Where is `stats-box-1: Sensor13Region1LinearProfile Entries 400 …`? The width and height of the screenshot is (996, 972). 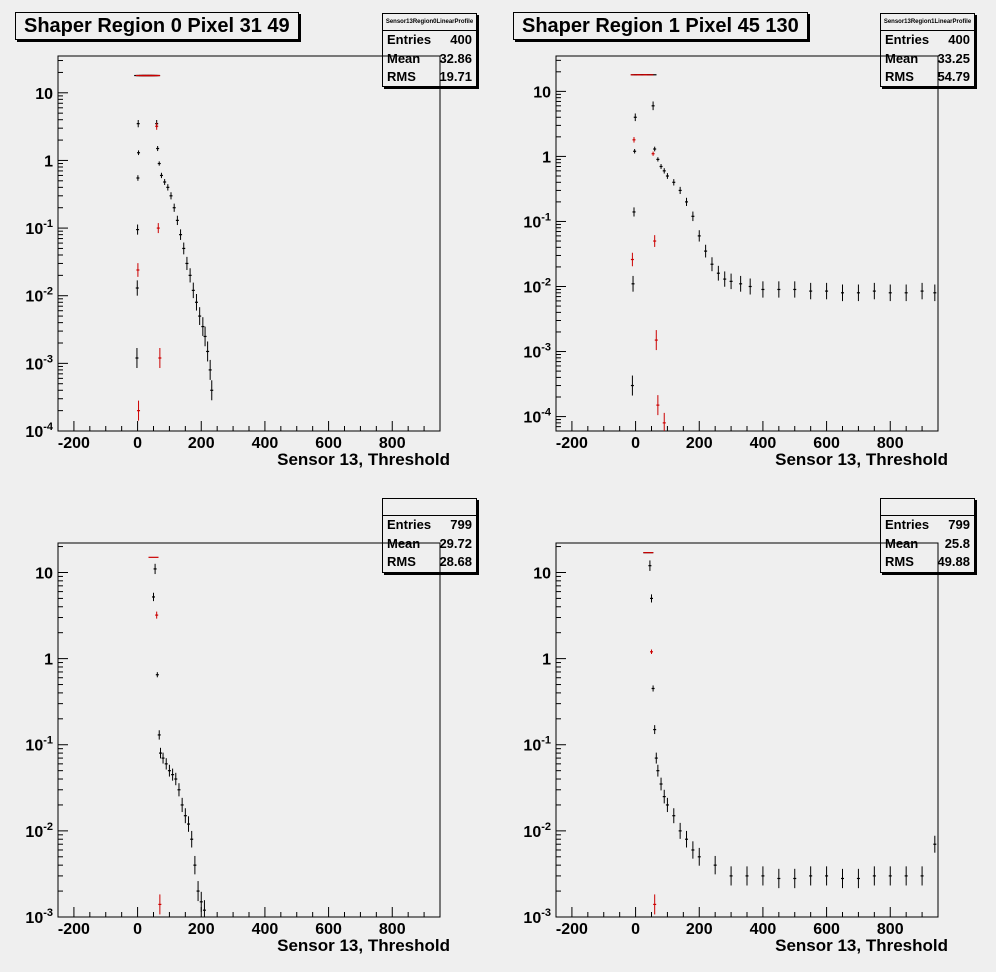
stats-box-1: Sensor13Region1LinearProfile Entries 400 … is located at coordinates (927, 50).